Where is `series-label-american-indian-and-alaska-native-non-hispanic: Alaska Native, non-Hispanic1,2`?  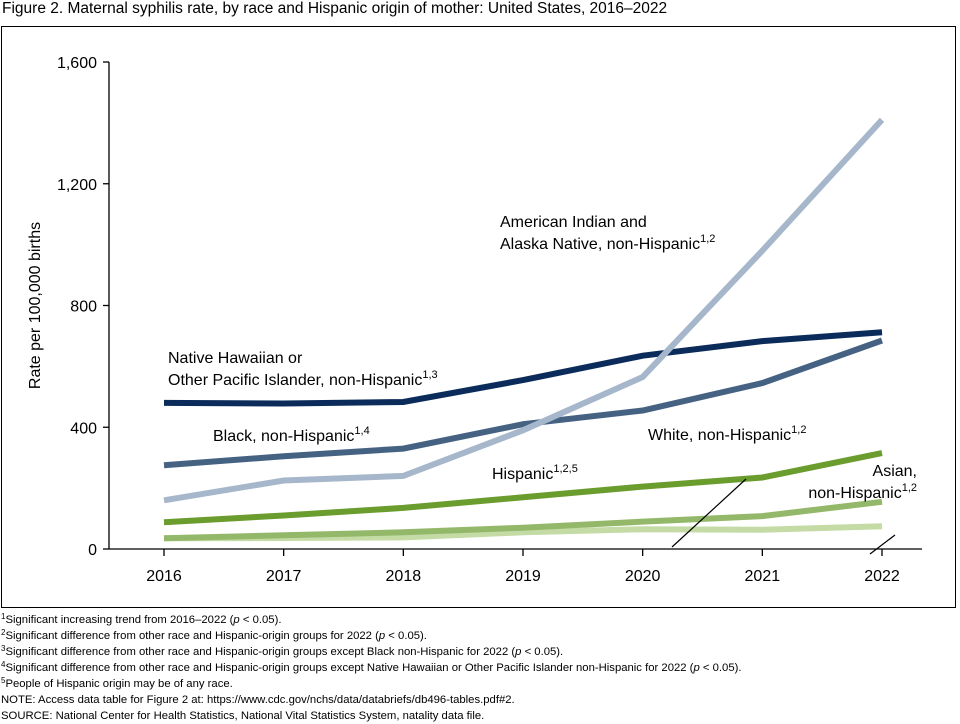
series-label-american-indian-and-alaska-native-non-hispanic: Alaska Native, non-Hispanic1,2 is located at coordinates (607, 243).